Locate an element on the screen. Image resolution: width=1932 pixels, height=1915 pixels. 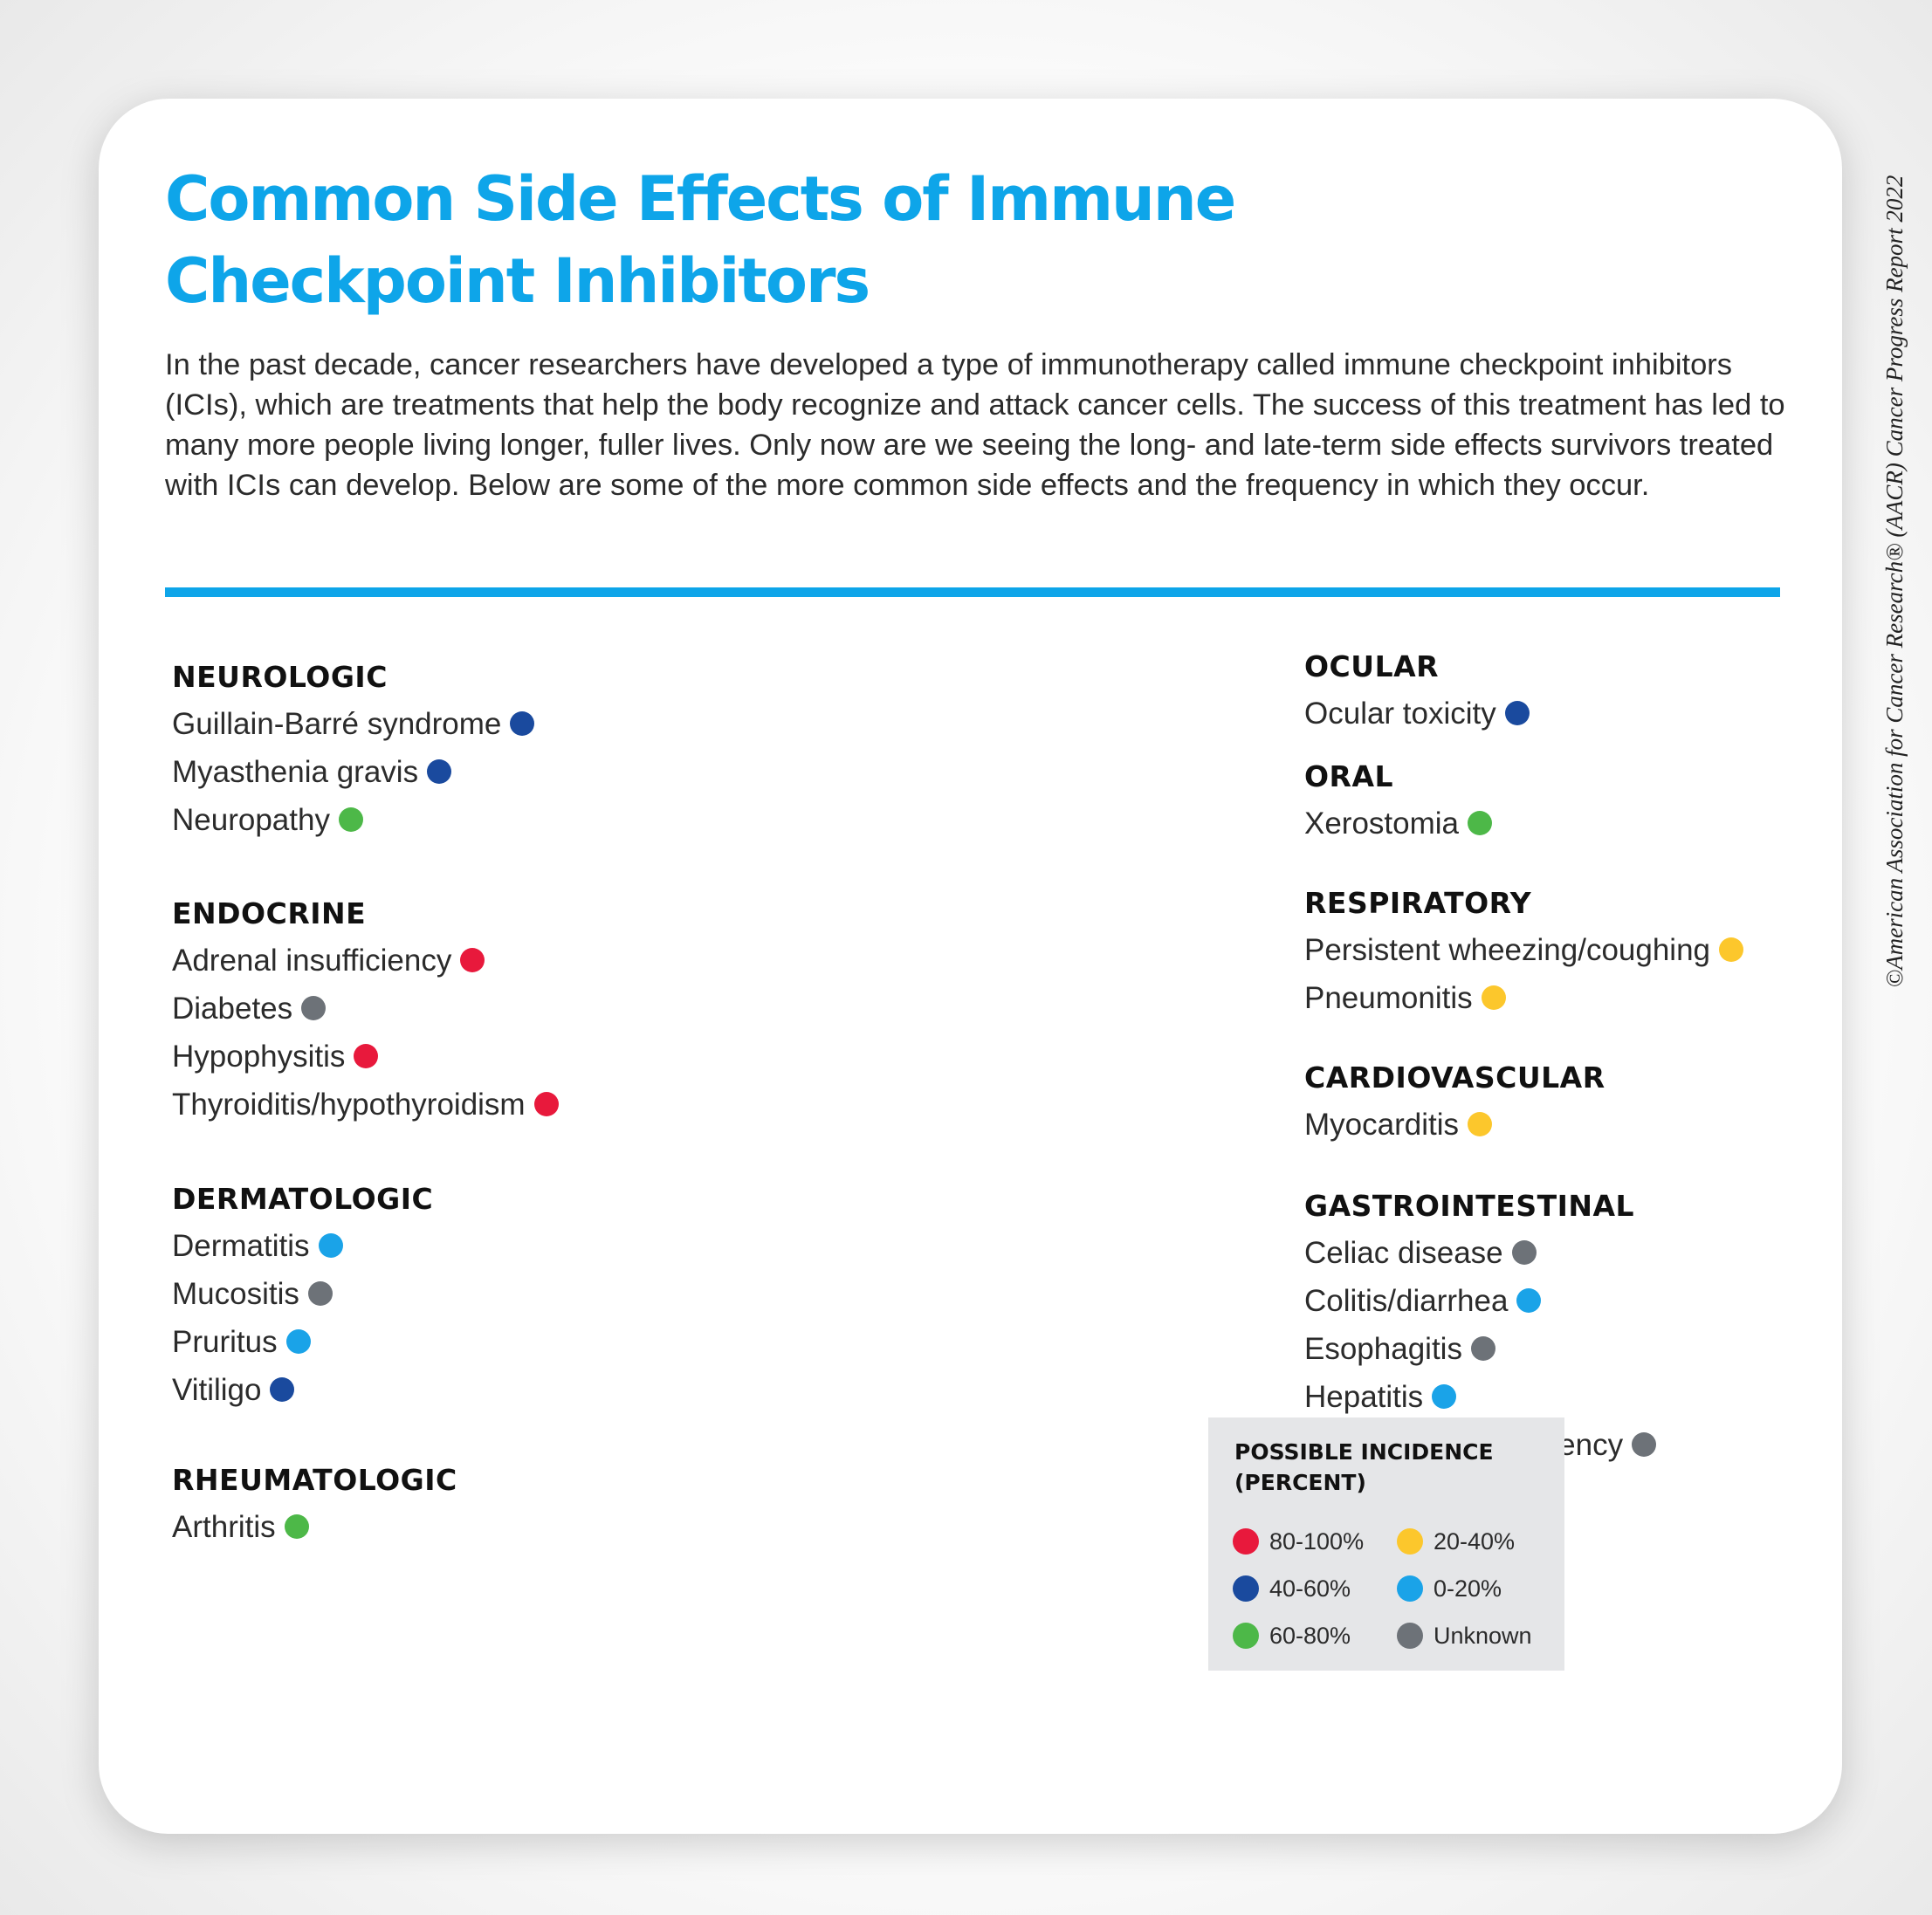
side-effect-item: Esophagitis is located at coordinates (1575, 1349).